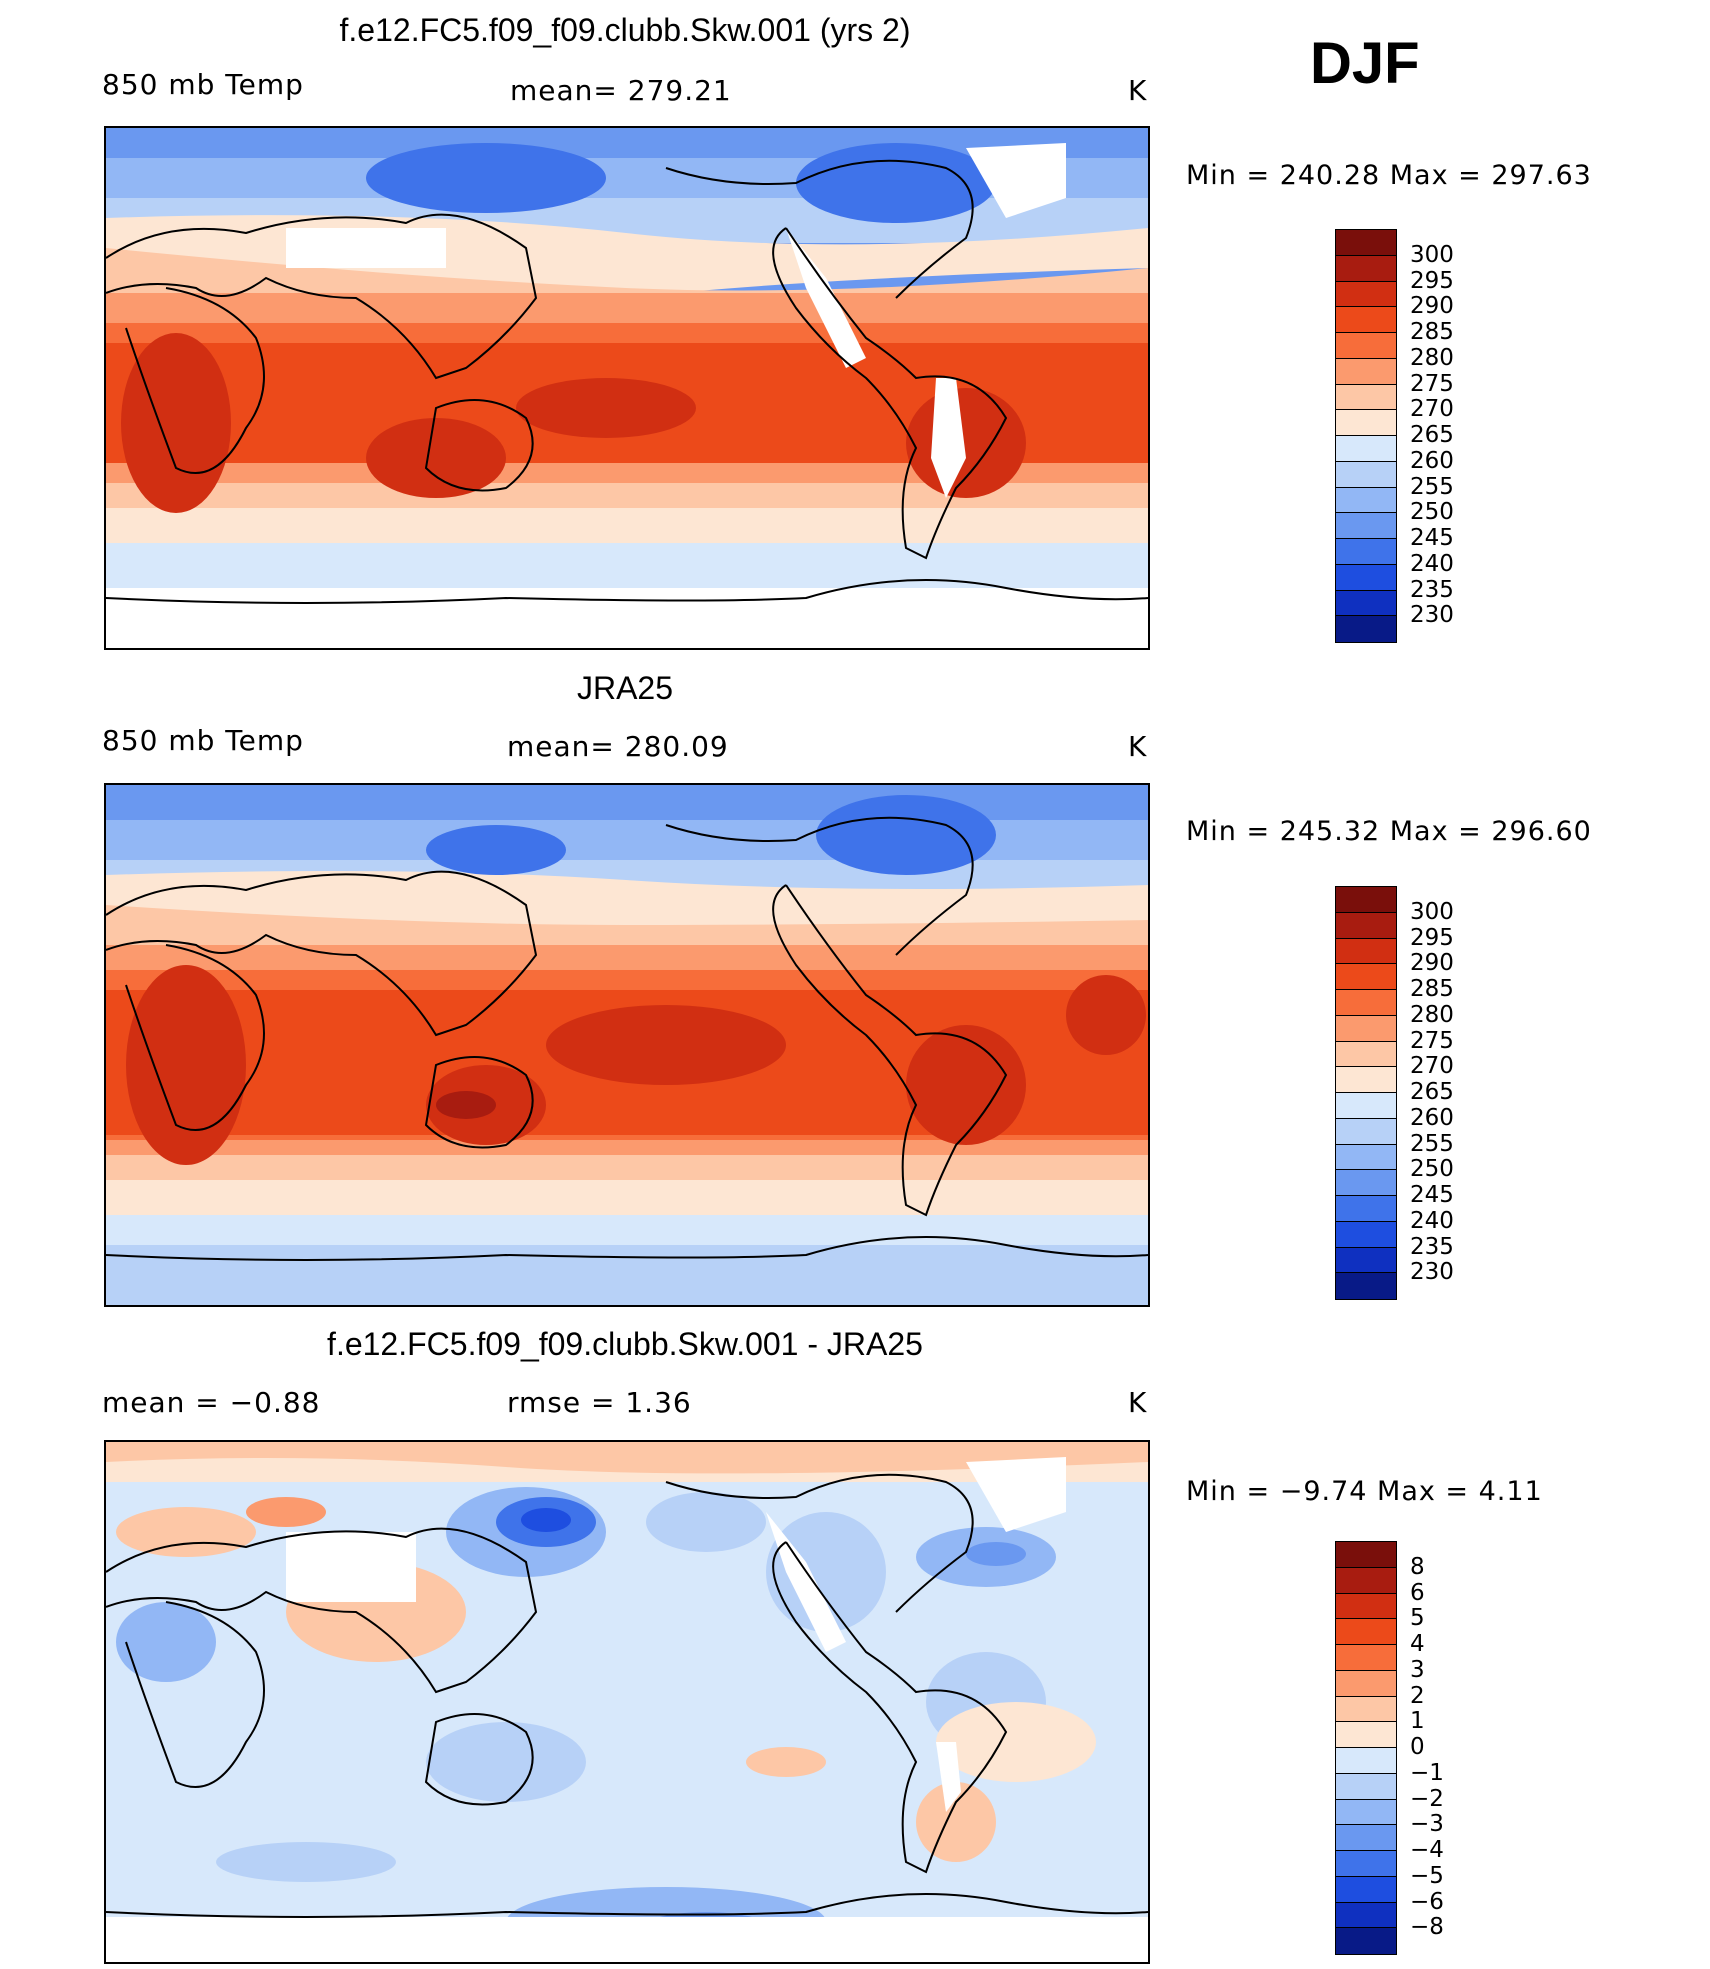  What do you see at coordinates (618, 746) in the screenshot?
I see `panel2-mean-label: mean= 280.09` at bounding box center [618, 746].